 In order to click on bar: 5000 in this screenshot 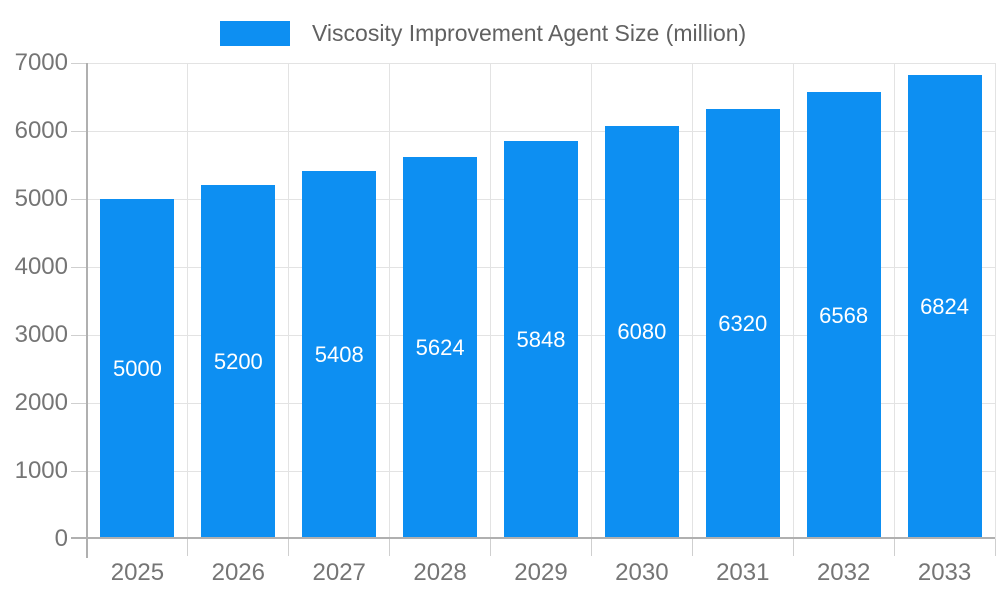, I will do `click(137, 369)`.